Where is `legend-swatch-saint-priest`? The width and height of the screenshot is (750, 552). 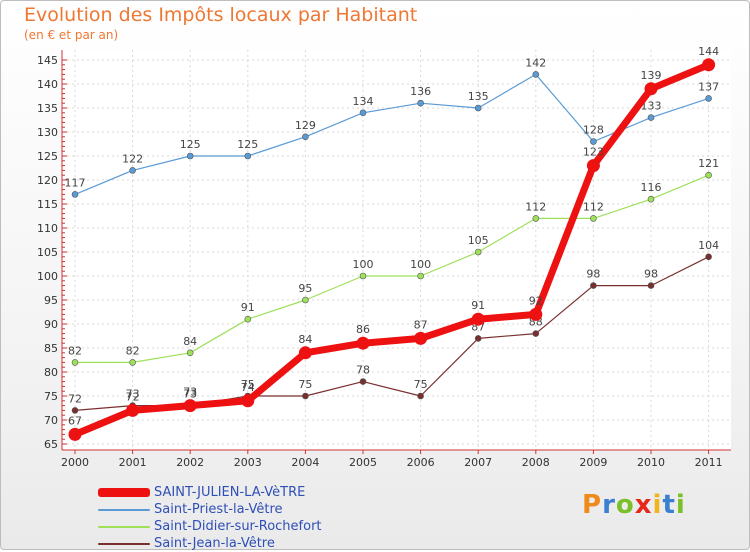
legend-swatch-saint-priest is located at coordinates (124, 509).